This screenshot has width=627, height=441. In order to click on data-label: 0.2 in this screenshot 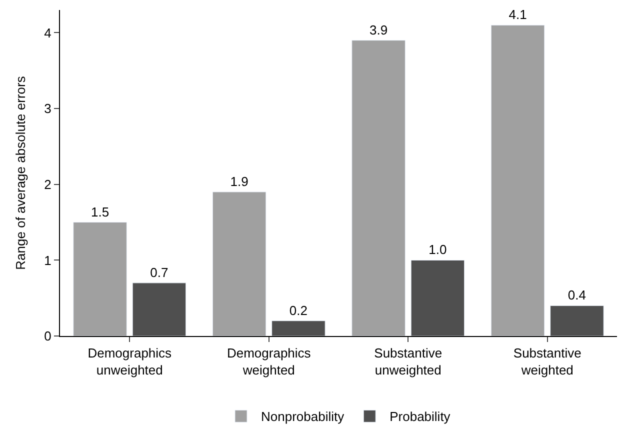, I will do `click(298, 310)`.